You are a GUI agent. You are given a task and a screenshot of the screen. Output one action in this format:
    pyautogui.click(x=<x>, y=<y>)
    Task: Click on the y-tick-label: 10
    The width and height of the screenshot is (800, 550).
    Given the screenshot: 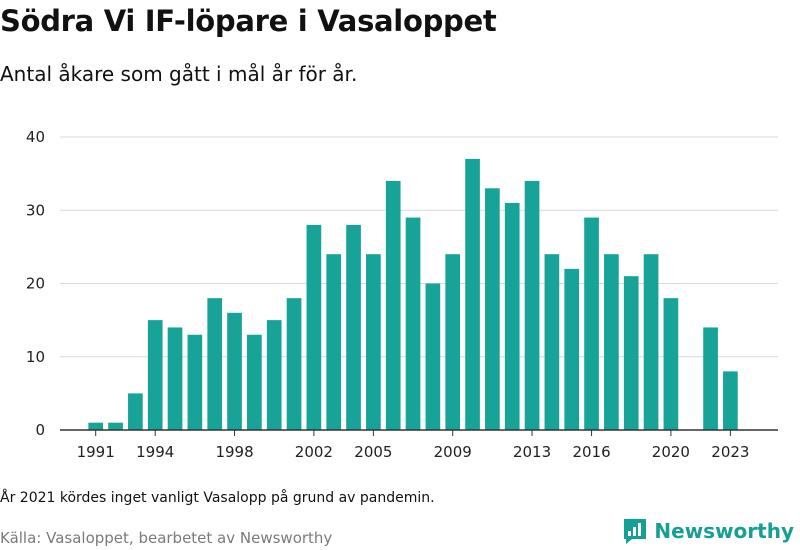 What is the action you would take?
    pyautogui.click(x=35, y=357)
    